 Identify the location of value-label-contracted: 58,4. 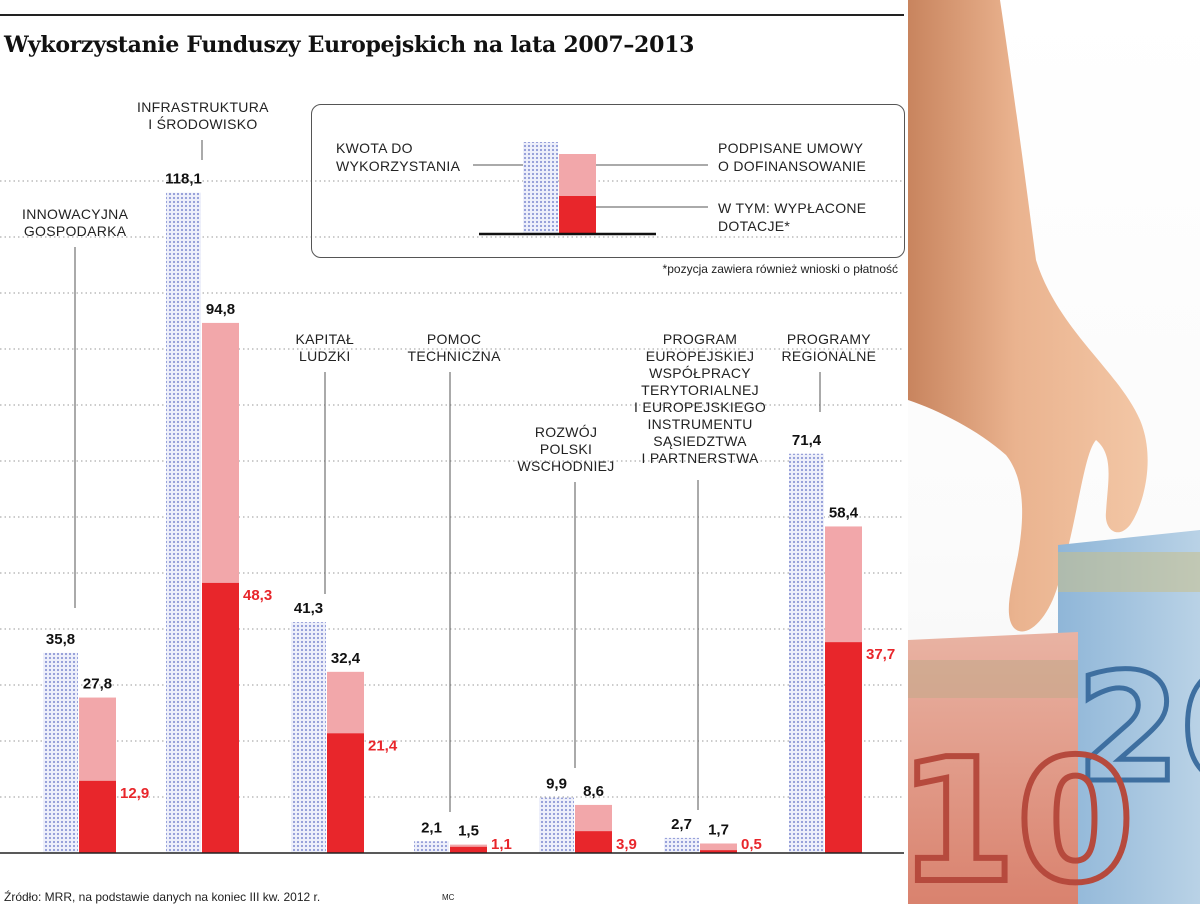
(844, 512).